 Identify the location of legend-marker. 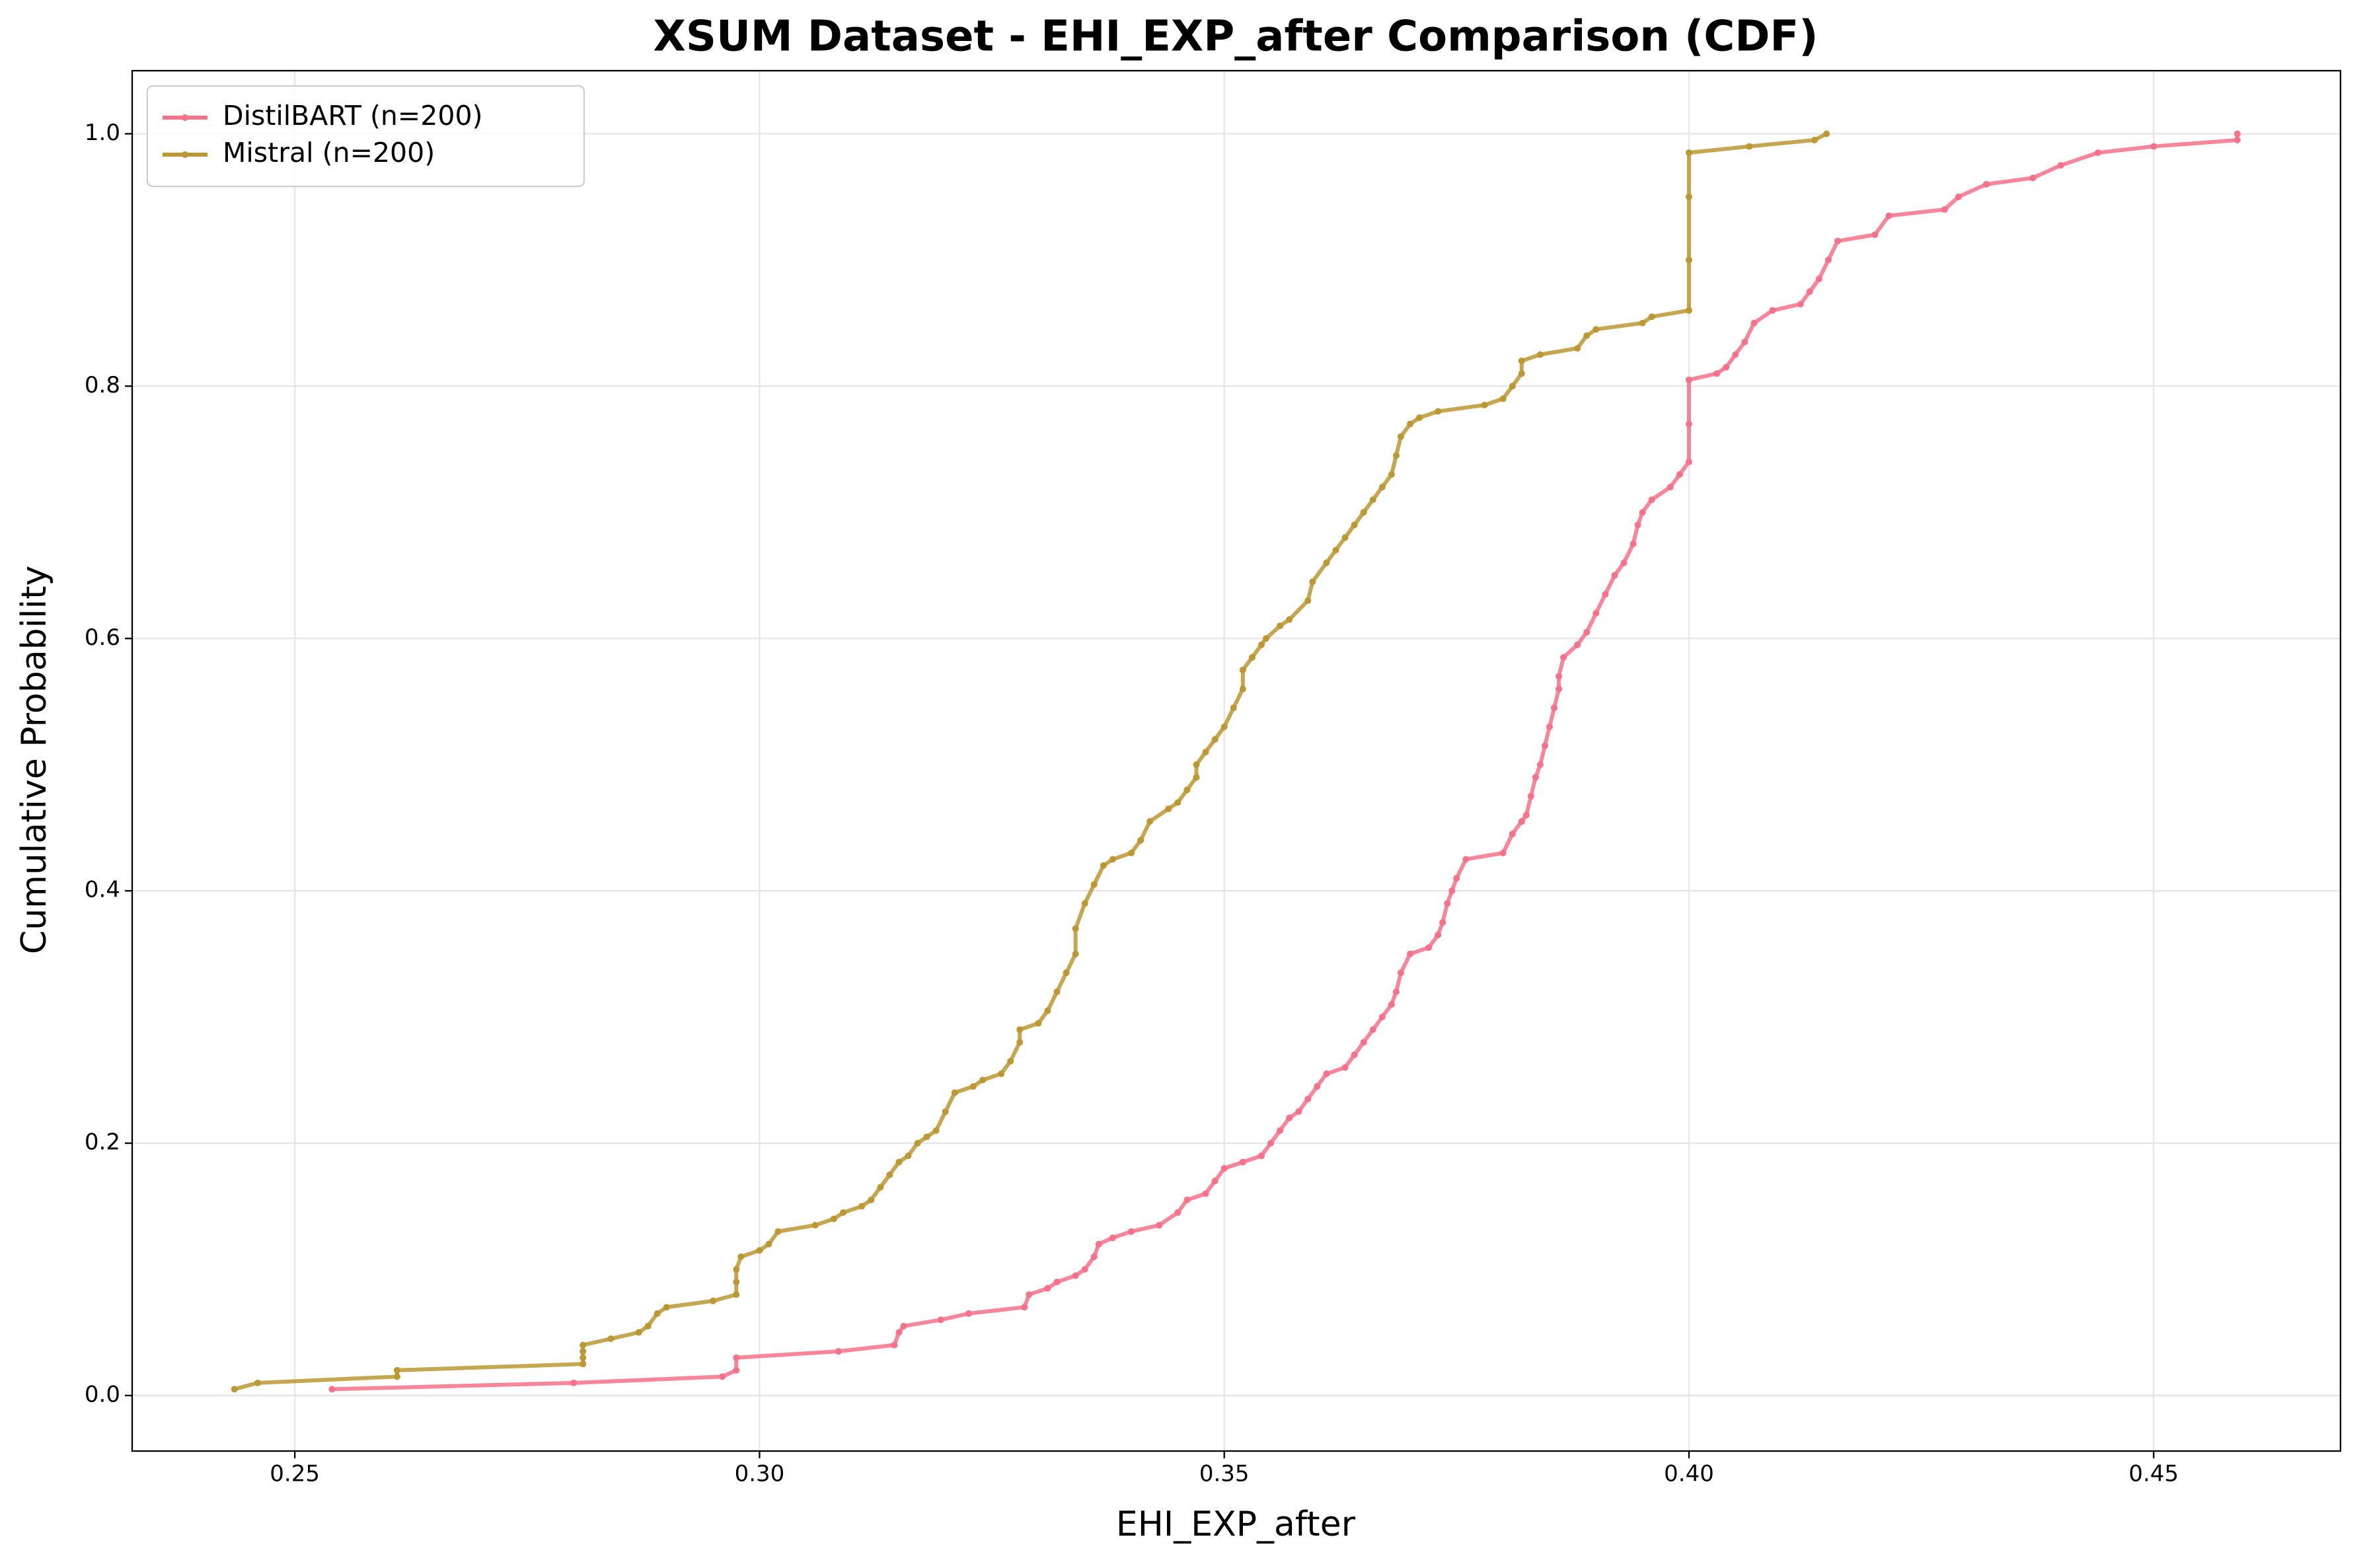
(185, 117).